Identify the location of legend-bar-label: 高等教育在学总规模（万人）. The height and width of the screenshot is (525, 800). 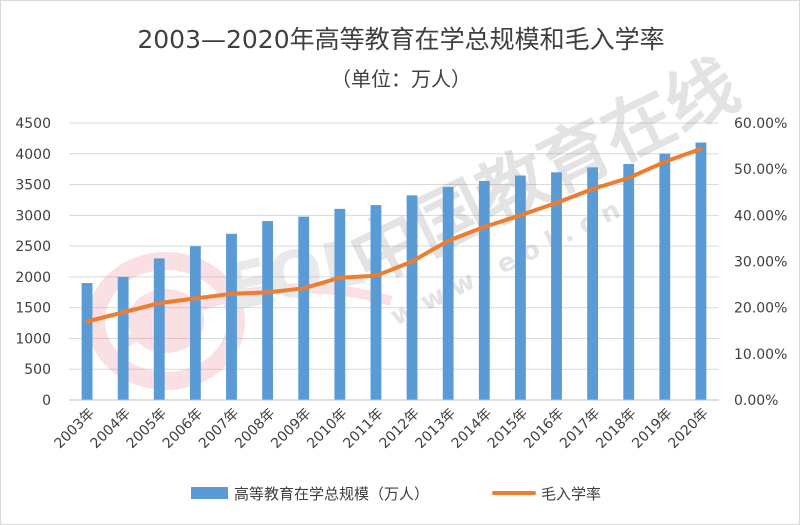
(331, 494).